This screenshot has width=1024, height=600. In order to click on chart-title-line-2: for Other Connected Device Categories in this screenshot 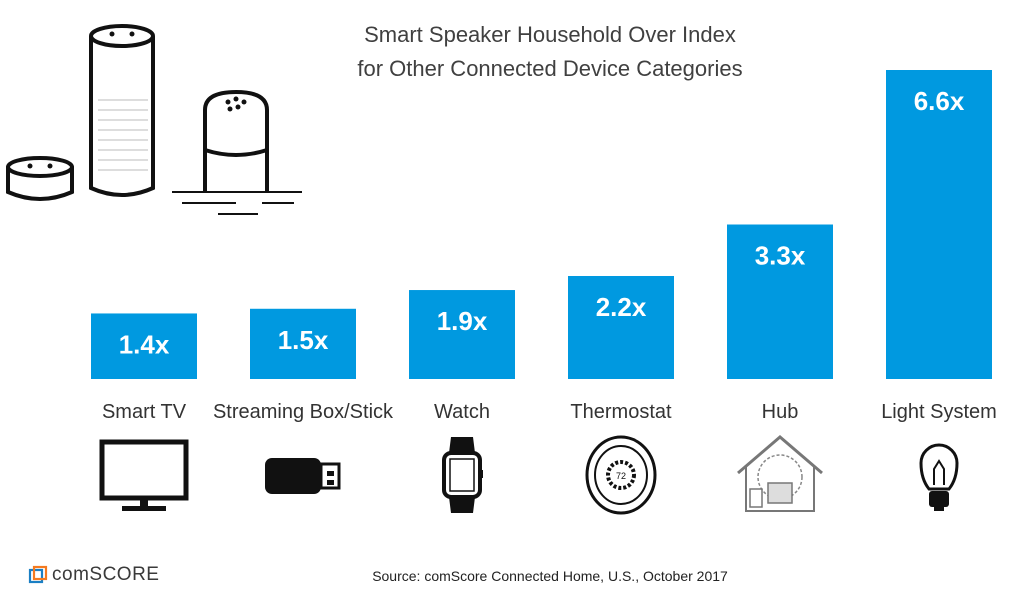, I will do `click(550, 68)`.